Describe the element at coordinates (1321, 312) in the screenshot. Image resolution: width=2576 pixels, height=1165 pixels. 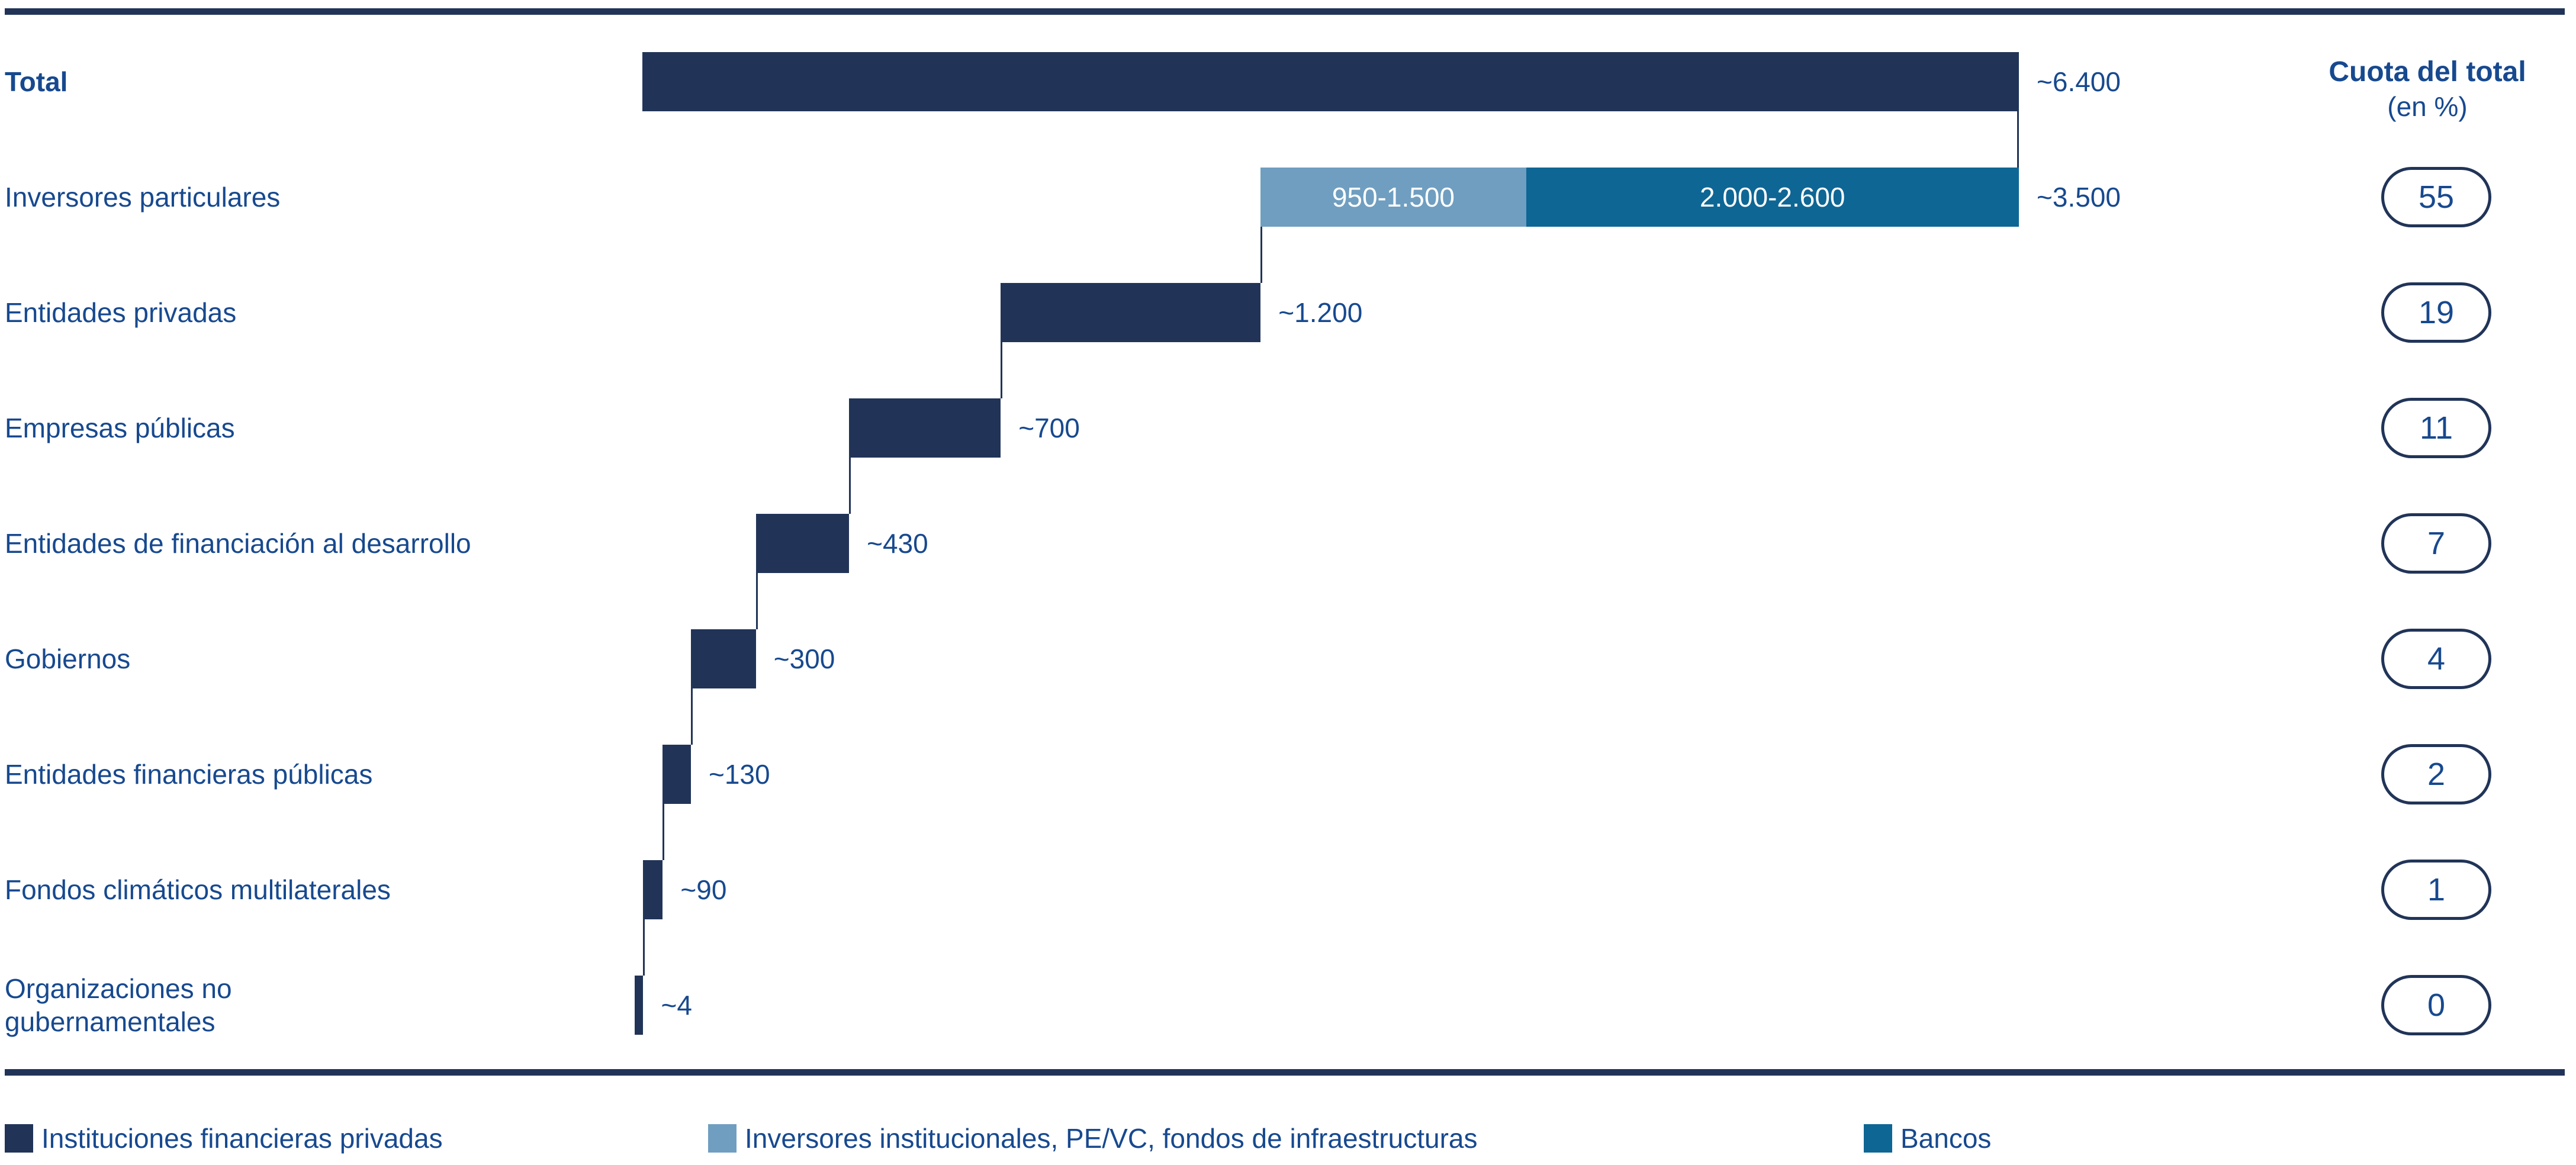
I see `value-label: ~1.200` at that location.